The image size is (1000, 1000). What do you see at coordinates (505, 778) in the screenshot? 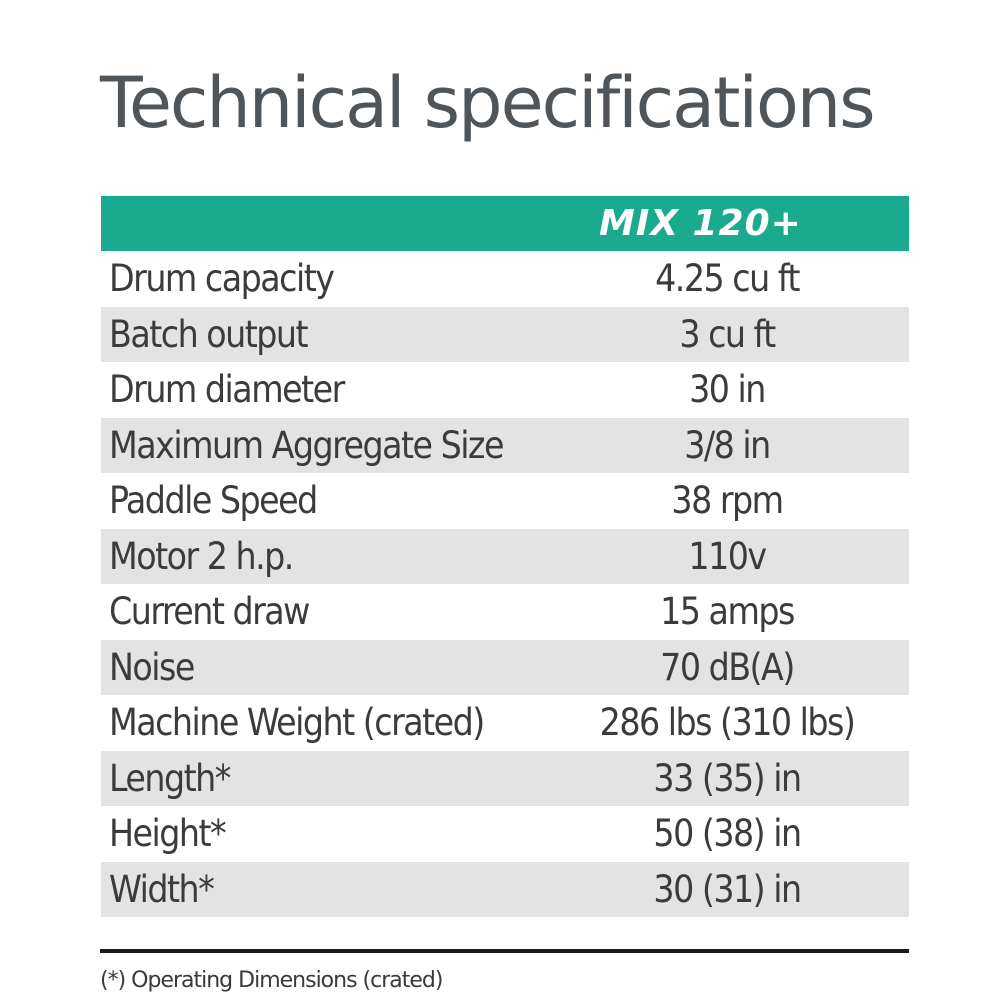
I see `spec-row: Length* 33 (35) in` at bounding box center [505, 778].